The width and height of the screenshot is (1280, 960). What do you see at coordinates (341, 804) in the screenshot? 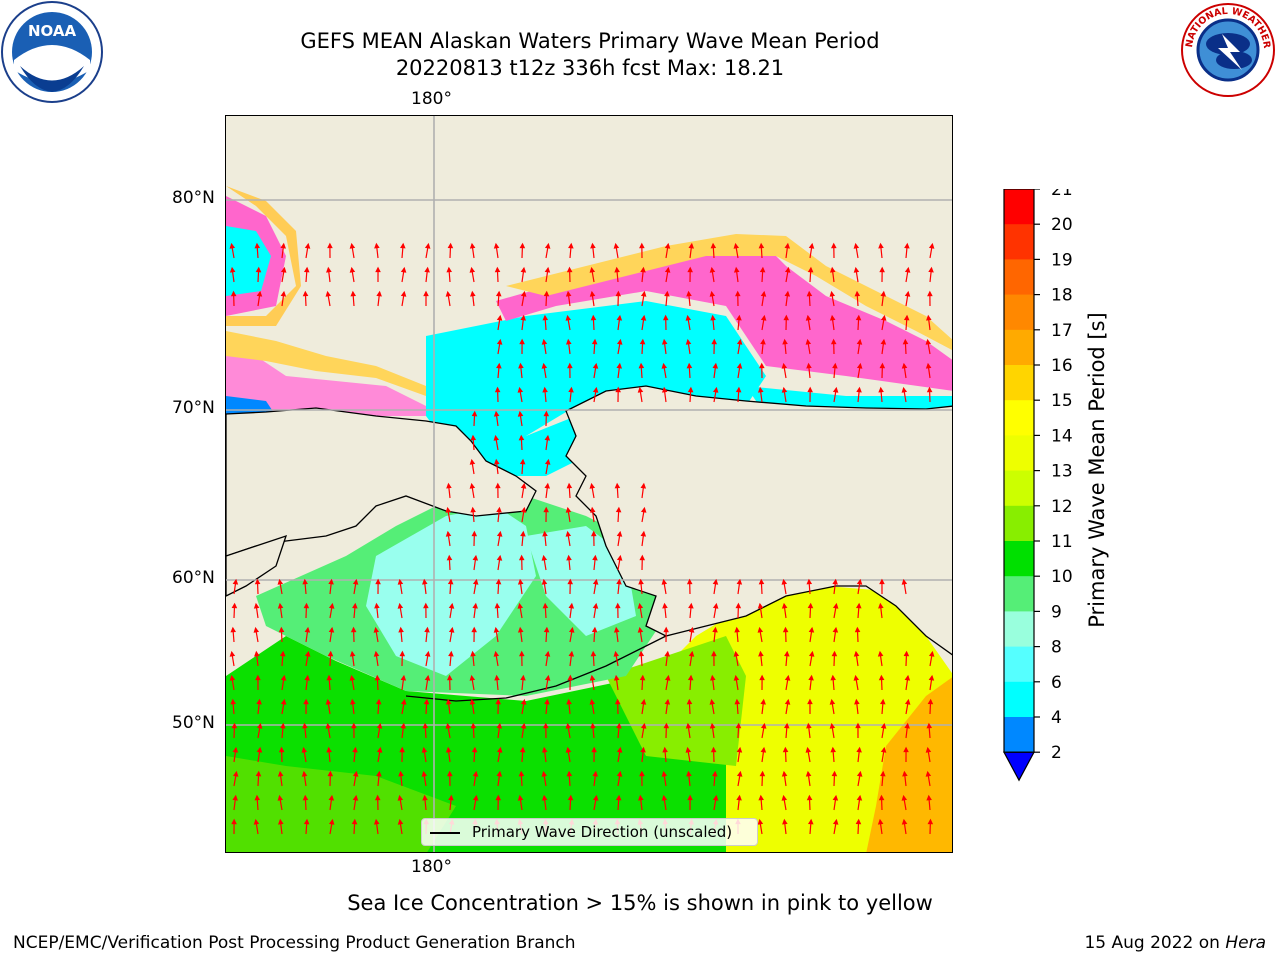
I see `north-pacific-darkgreen-patch` at bounding box center [341, 804].